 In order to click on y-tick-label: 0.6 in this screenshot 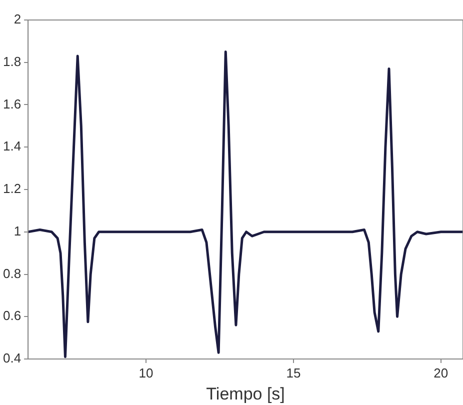, I will do `click(12, 316)`.